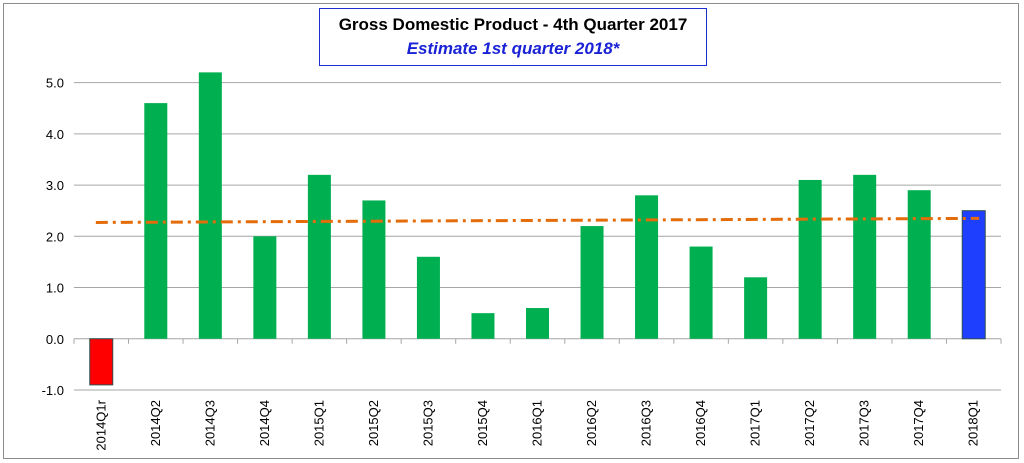 The width and height of the screenshot is (1024, 463). I want to click on trendline-line, so click(537, 220).